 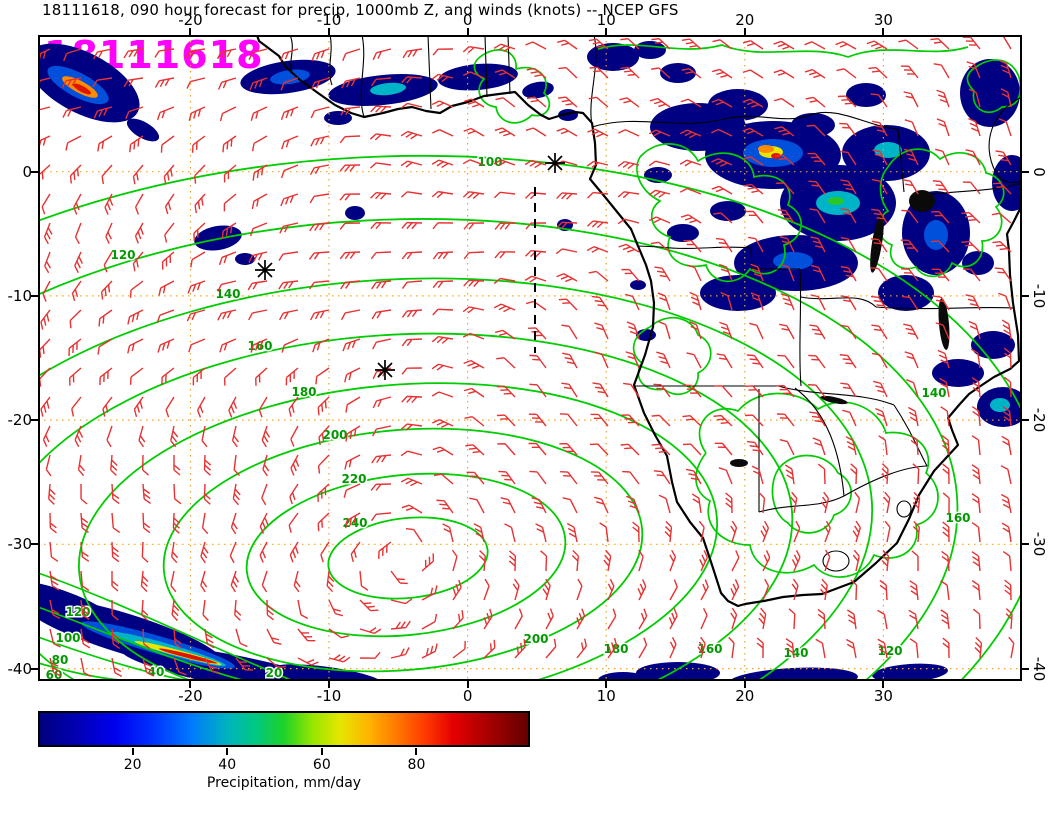 What do you see at coordinates (227, 765) in the screenshot?
I see `colorbar-tick-label: 40` at bounding box center [227, 765].